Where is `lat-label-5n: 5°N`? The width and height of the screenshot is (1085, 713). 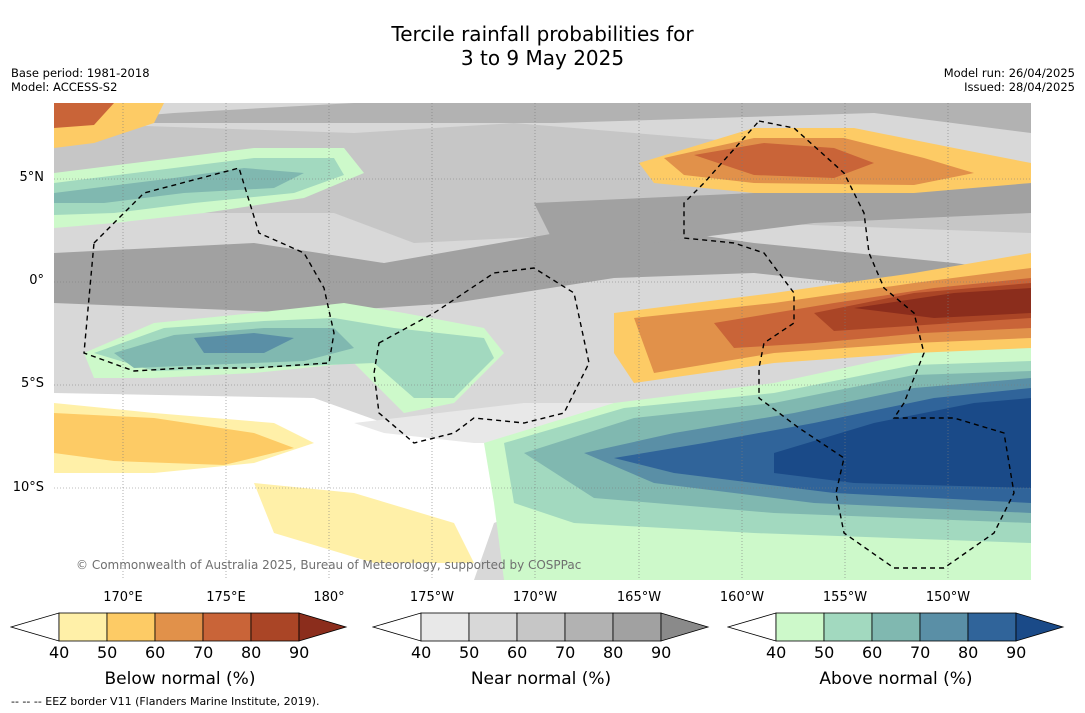
lat-label-5n: 5°N is located at coordinates (32, 177).